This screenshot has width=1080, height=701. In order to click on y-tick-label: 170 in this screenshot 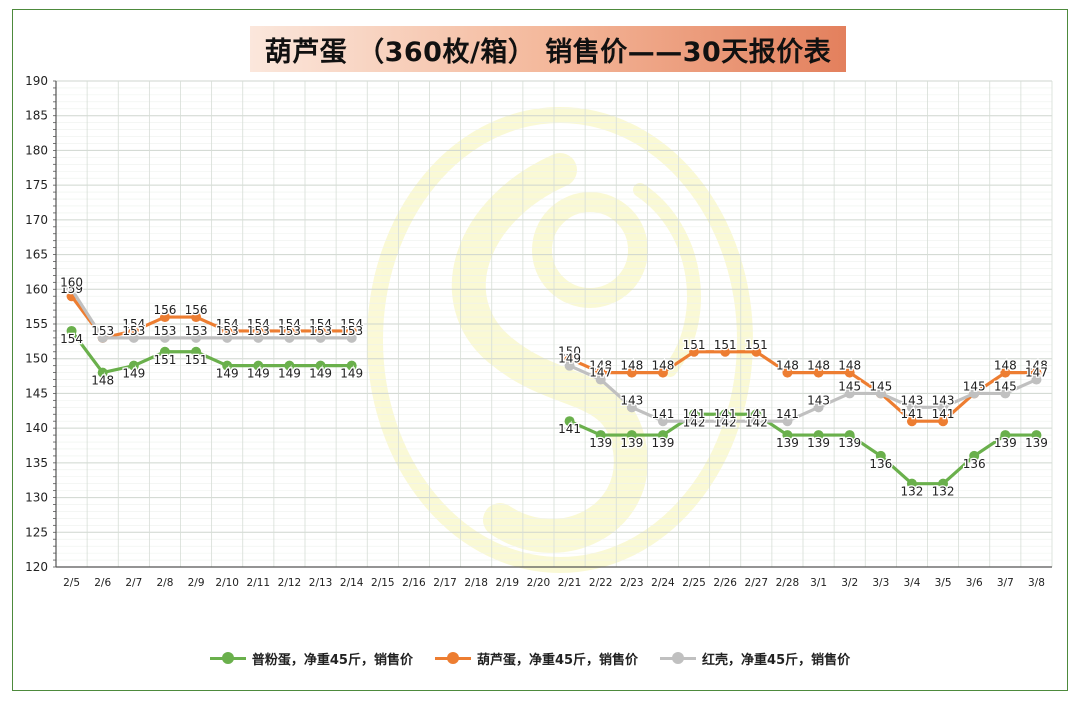, I will do `click(36, 220)`.